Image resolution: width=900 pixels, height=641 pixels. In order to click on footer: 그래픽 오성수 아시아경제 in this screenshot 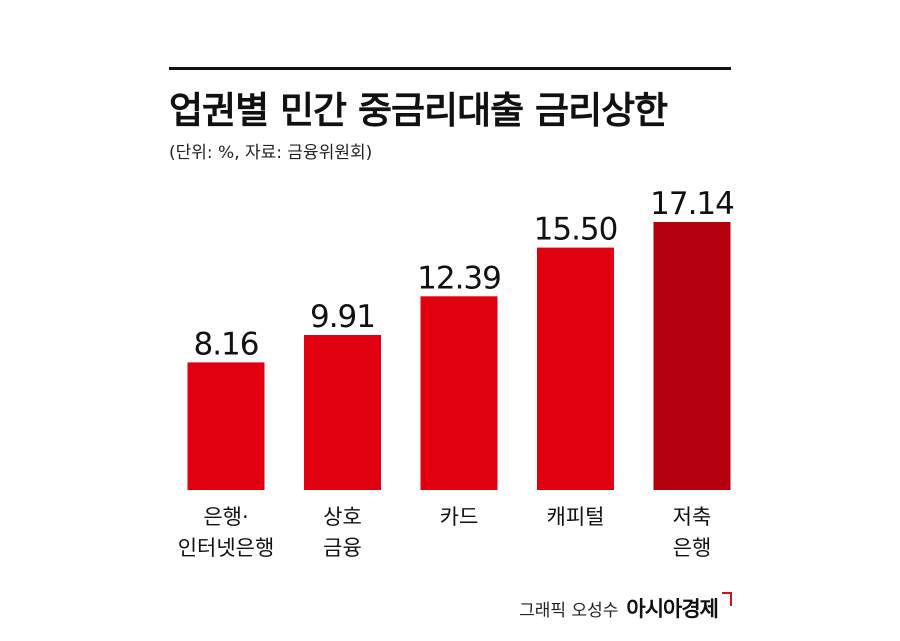, I will do `click(625, 607)`.